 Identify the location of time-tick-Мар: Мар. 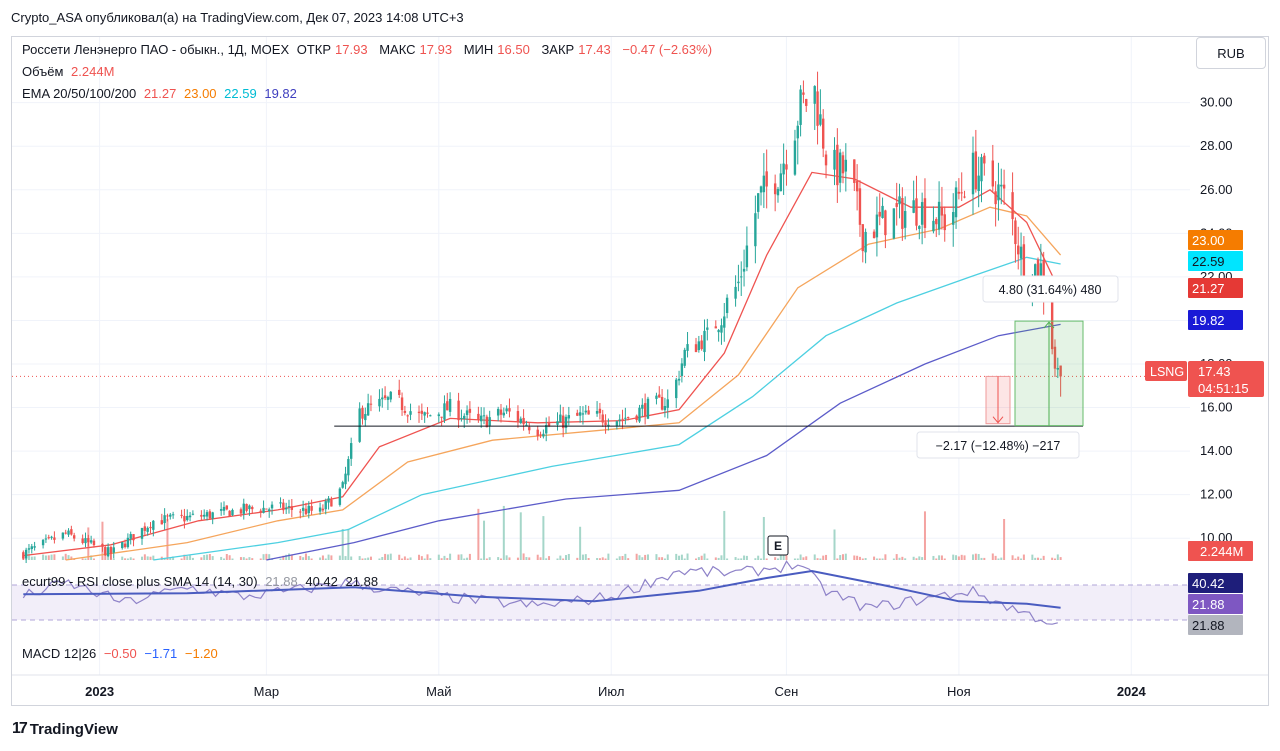
(266, 691).